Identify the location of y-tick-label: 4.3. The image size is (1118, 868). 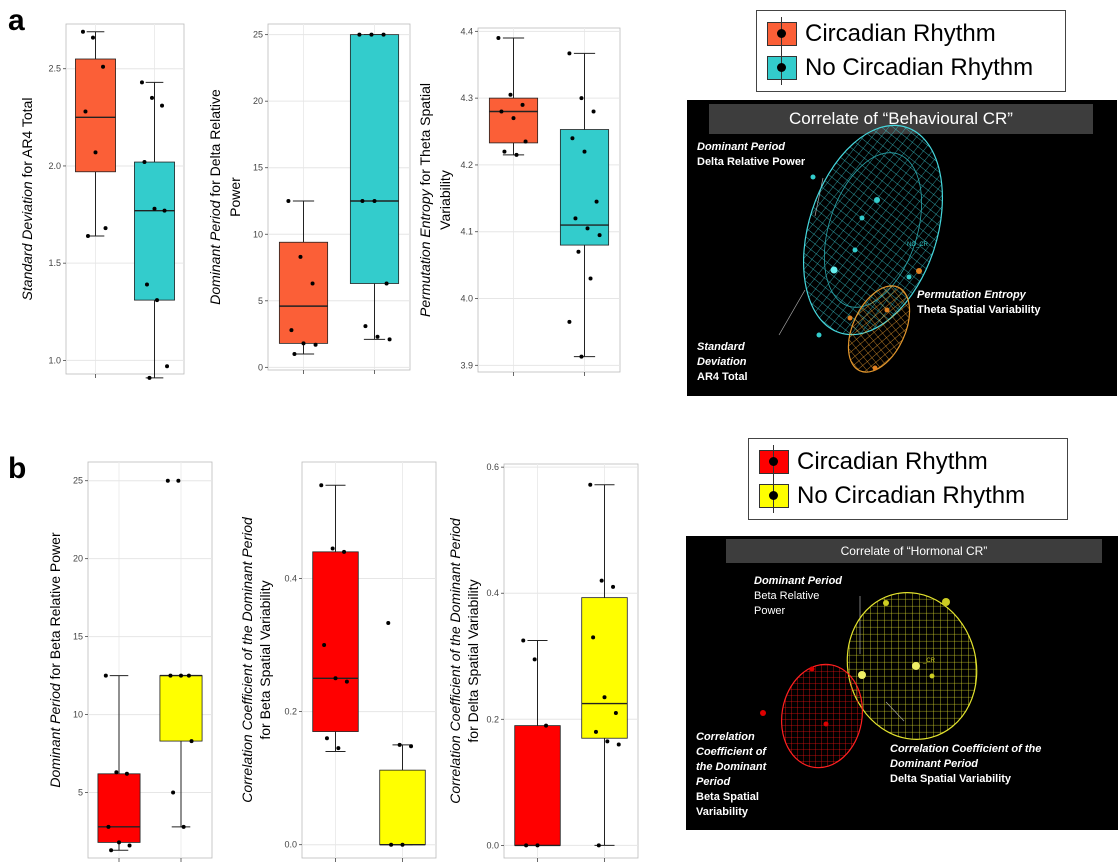
(466, 98).